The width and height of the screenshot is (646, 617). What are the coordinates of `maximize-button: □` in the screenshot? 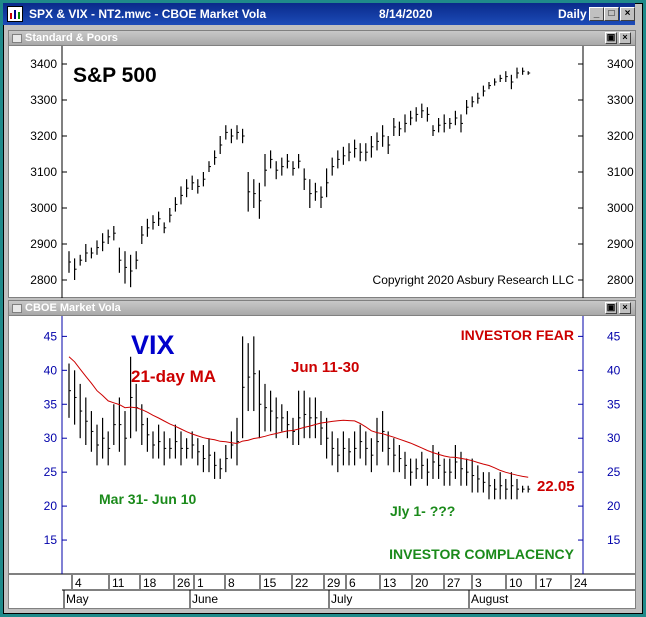 It's located at (611, 14).